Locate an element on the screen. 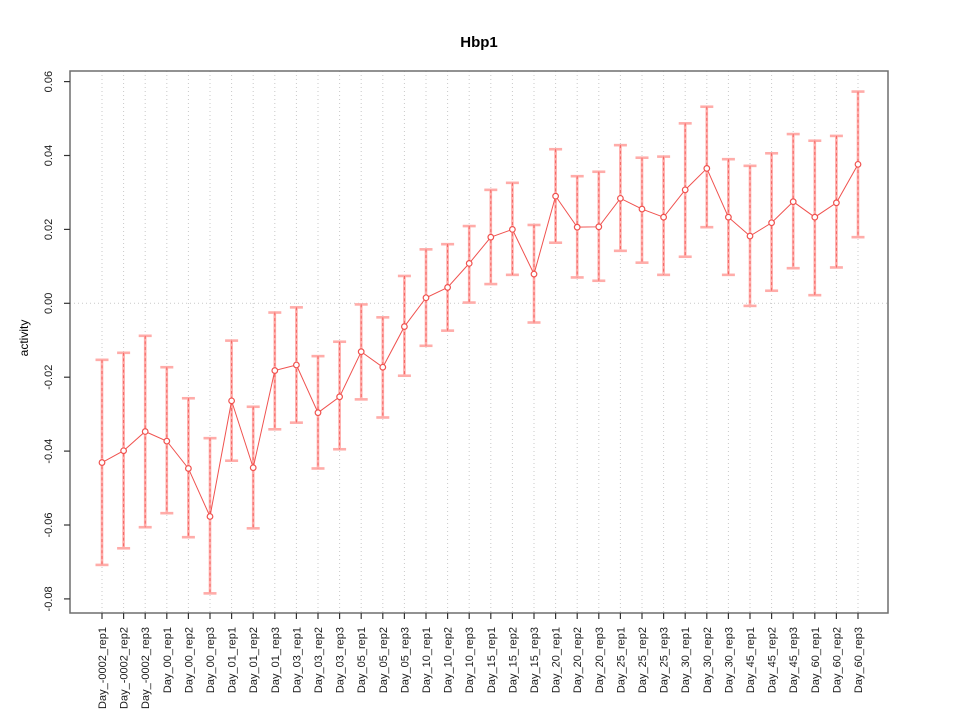  x-tick-label: Day_10_rep2 is located at coordinates (449, 660).